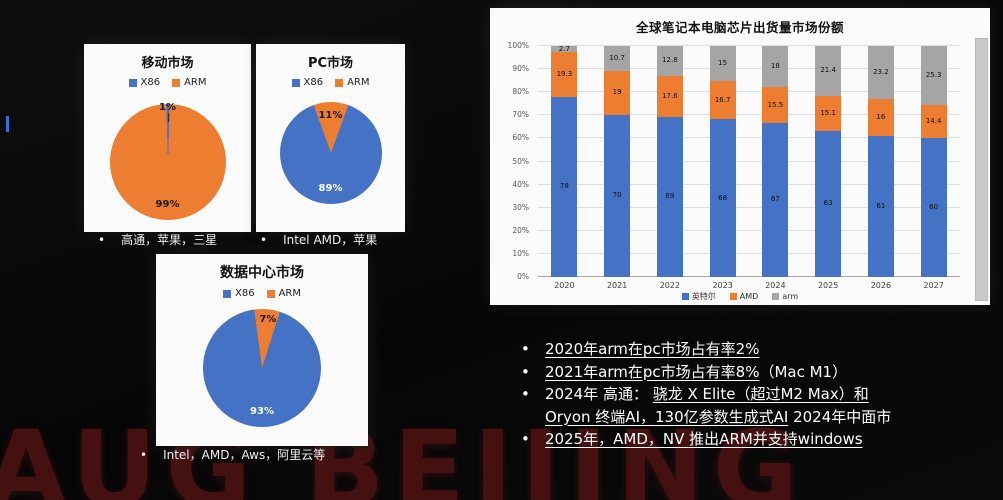  I want to click on note-text-segment: 2024年中面市, so click(840, 416).